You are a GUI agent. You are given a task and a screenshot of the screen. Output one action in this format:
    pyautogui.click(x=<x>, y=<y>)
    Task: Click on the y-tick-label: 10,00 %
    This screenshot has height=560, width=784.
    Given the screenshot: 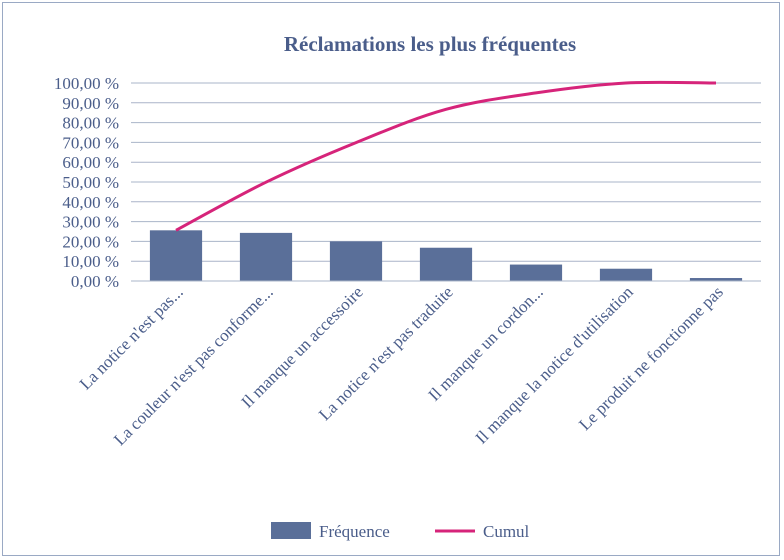 What is the action you would take?
    pyautogui.click(x=90, y=261)
    